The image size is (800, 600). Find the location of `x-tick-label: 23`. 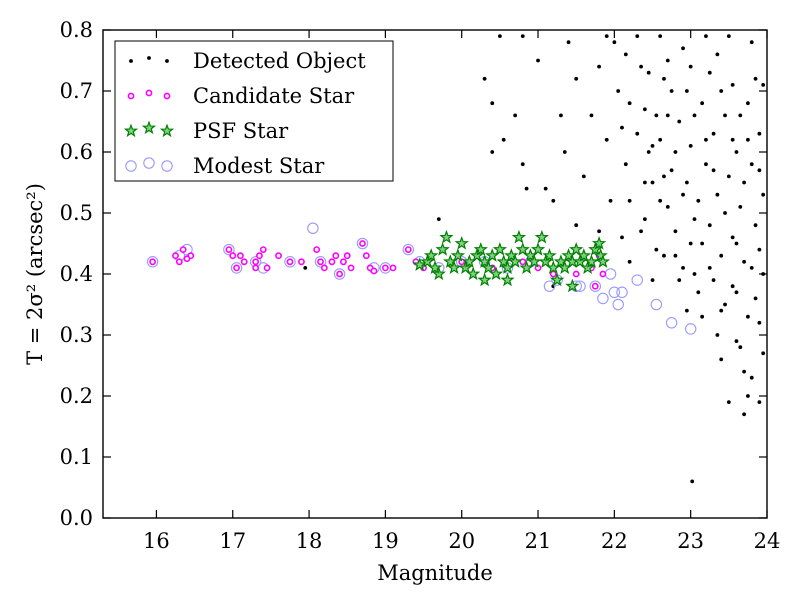

x-tick-label: 23 is located at coordinates (690, 541).